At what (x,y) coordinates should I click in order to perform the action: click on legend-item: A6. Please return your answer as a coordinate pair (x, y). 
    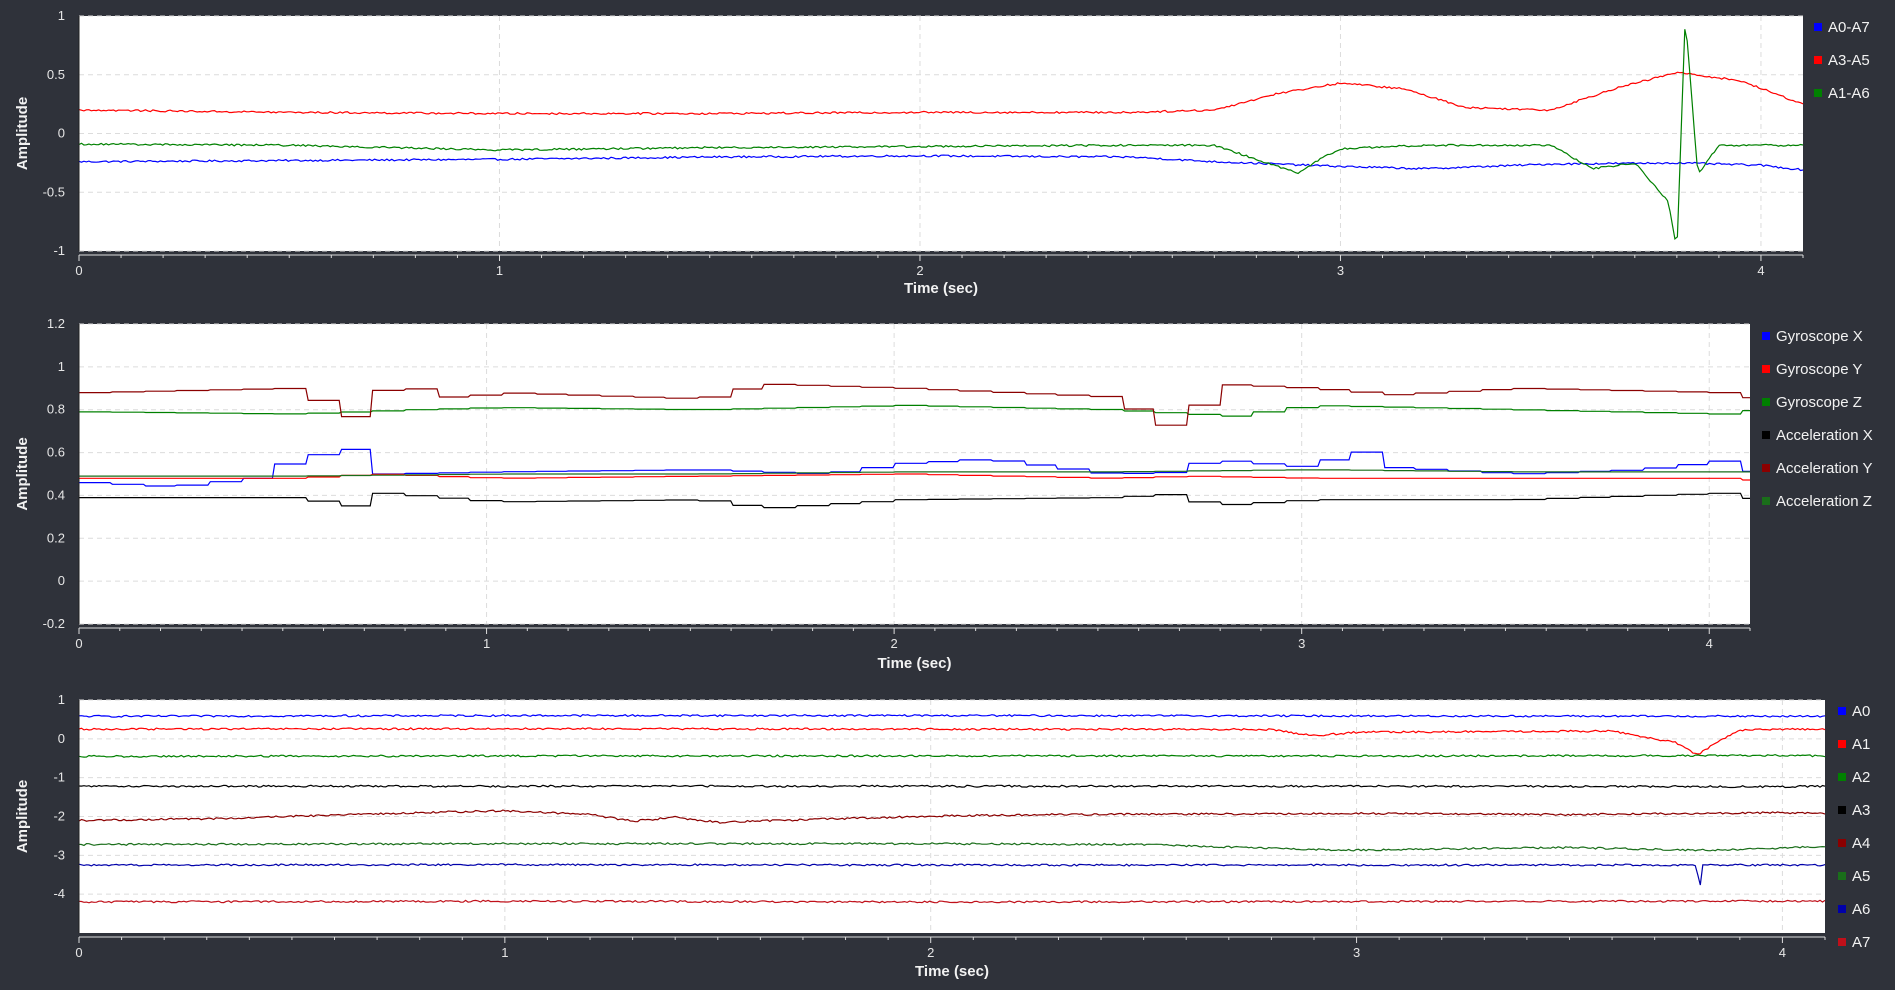
    Looking at the image, I should click on (1854, 909).